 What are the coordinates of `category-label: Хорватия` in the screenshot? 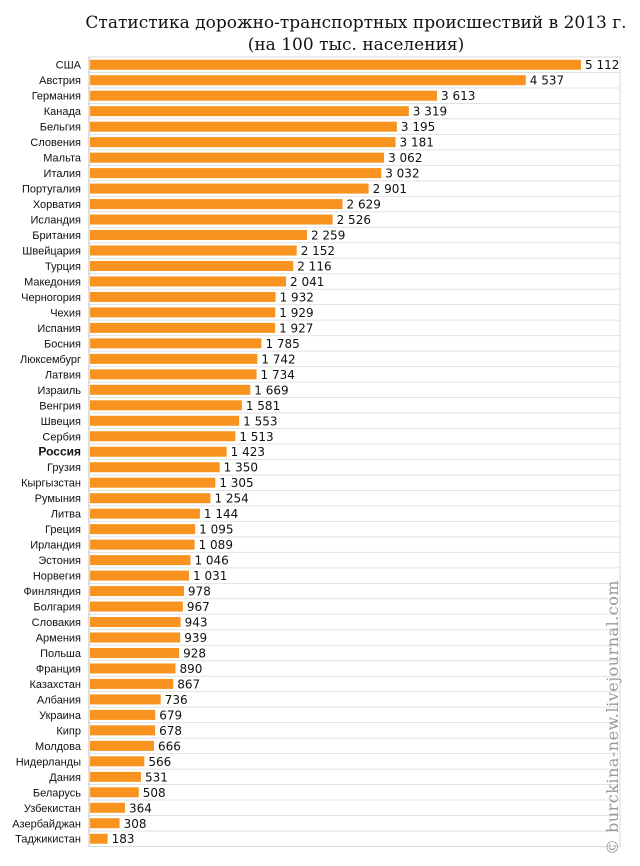 It's located at (57, 205).